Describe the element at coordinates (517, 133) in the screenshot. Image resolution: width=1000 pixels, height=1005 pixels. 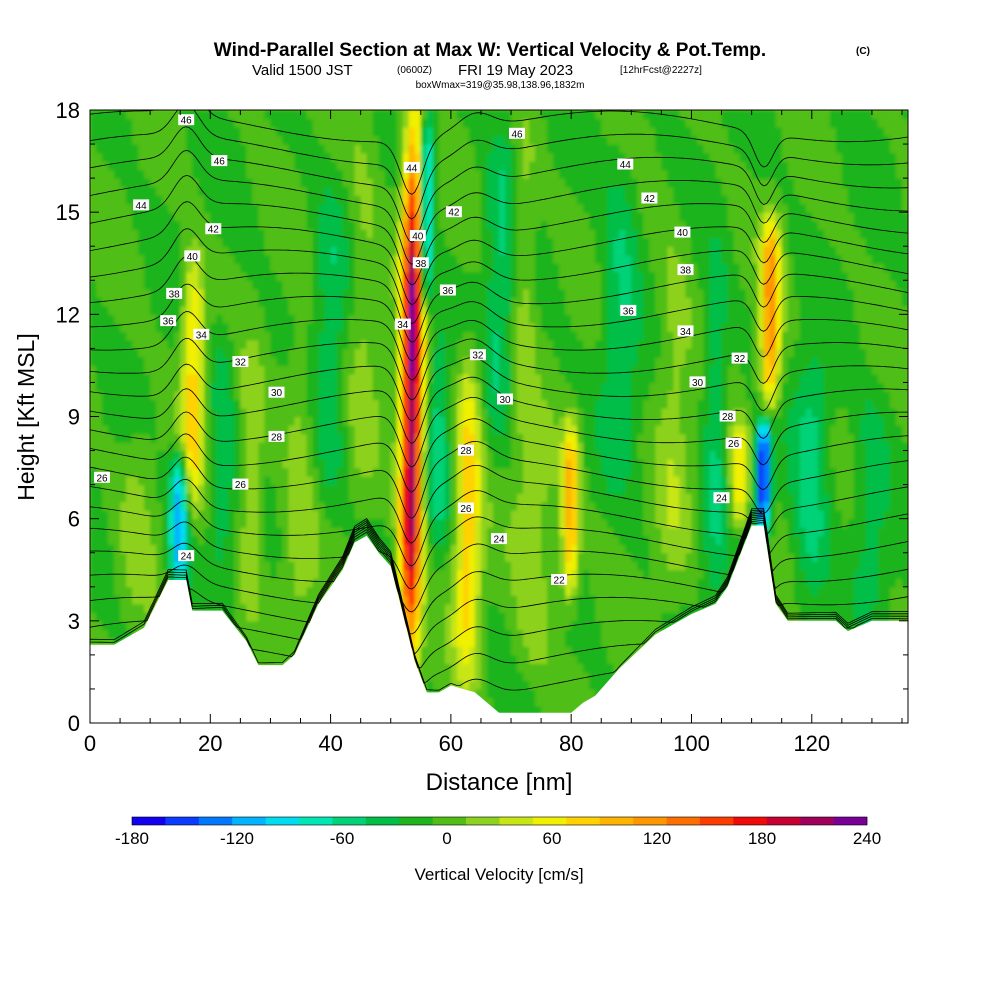
I see `contour-label: 46` at that location.